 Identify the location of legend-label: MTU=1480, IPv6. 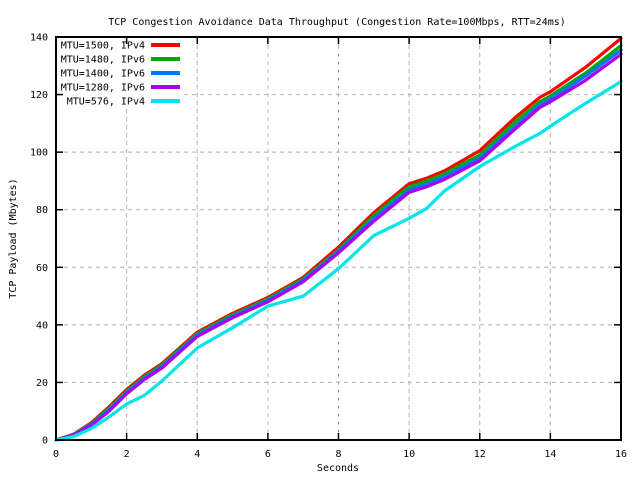
(103, 60).